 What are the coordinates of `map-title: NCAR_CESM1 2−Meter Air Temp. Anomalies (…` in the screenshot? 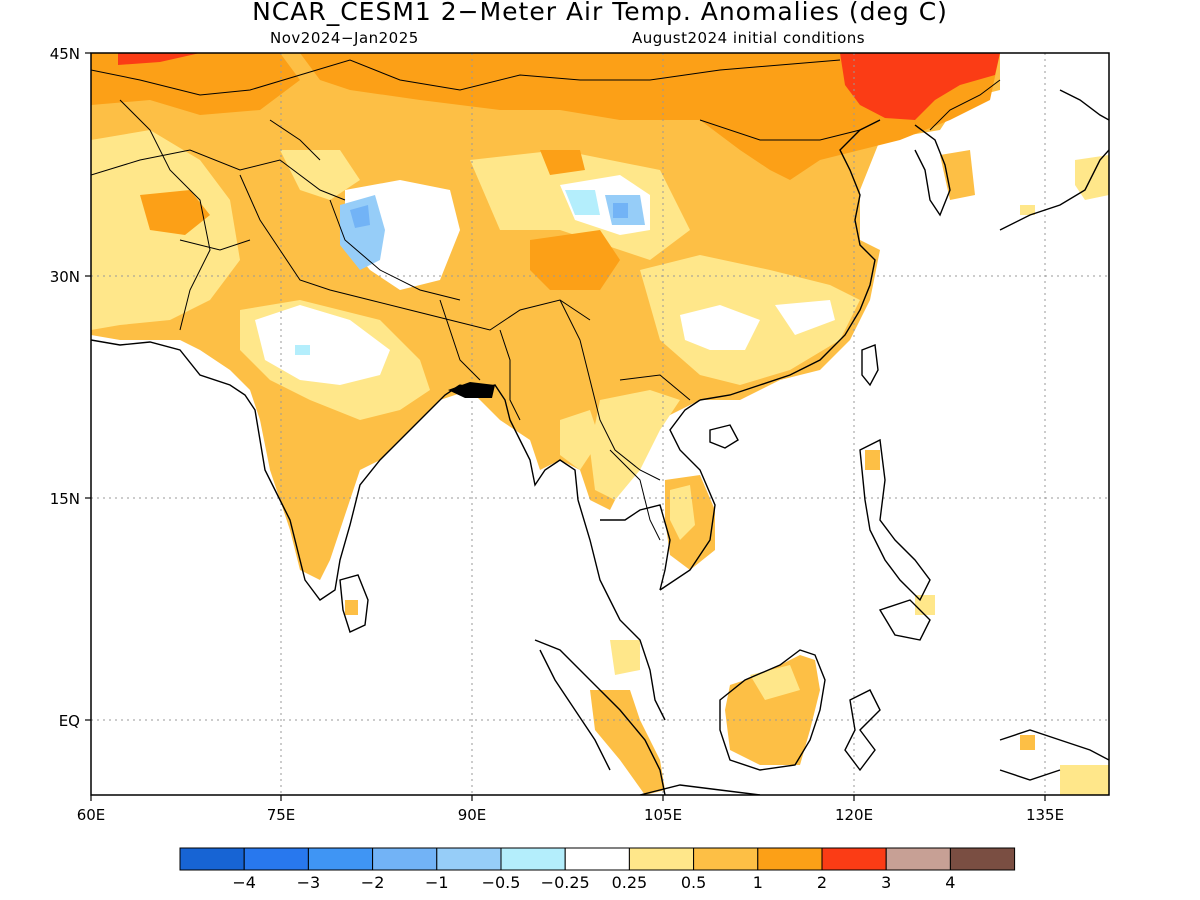 It's located at (600, 13).